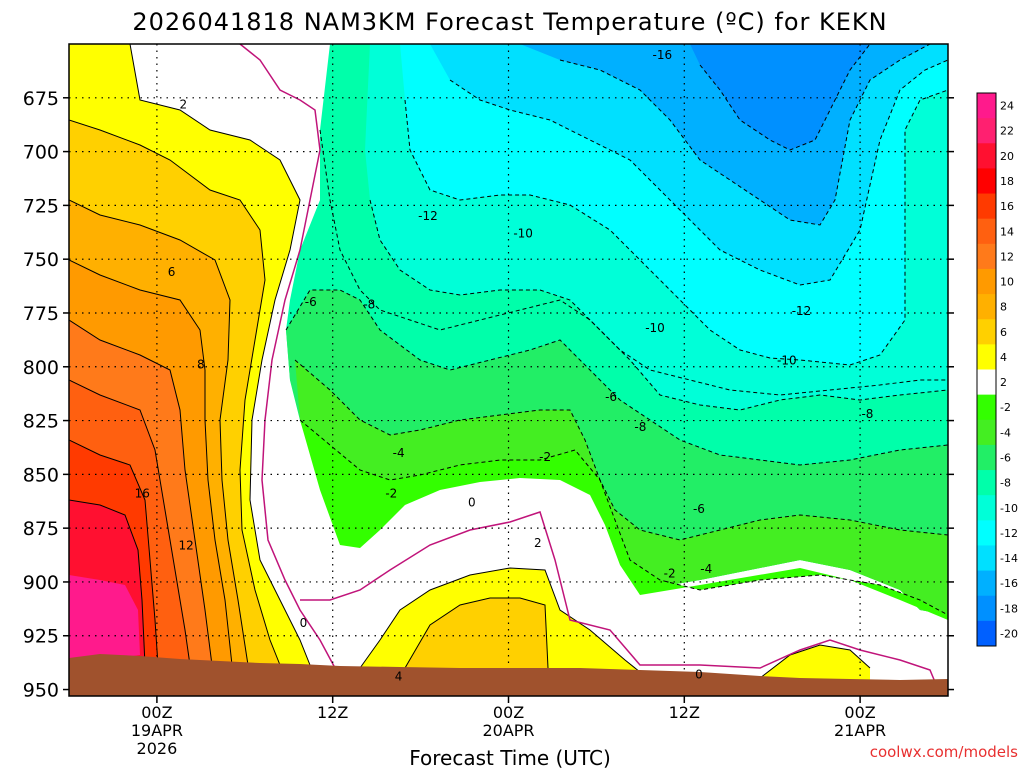 Image resolution: width=1024 pixels, height=768 pixels. Describe the element at coordinates (785, 97) in the screenshot. I see `contour-minus18` at that location.